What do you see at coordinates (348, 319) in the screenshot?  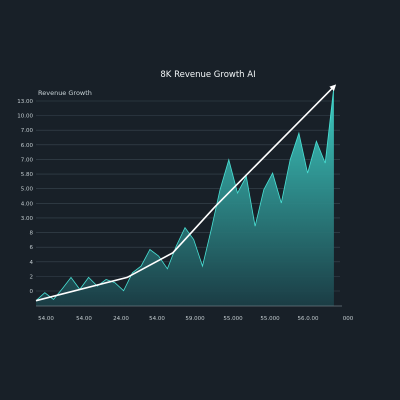 I see `x-tick-label: 000` at bounding box center [348, 319].